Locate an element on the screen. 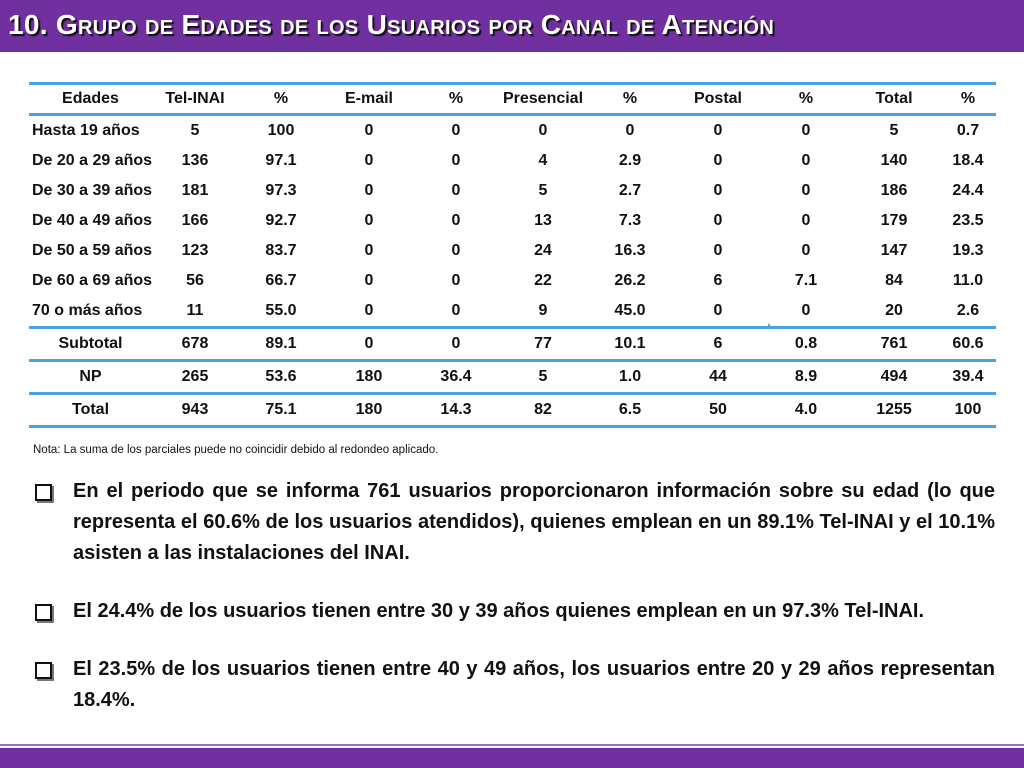  table-cell: 55.0 is located at coordinates (281, 310).